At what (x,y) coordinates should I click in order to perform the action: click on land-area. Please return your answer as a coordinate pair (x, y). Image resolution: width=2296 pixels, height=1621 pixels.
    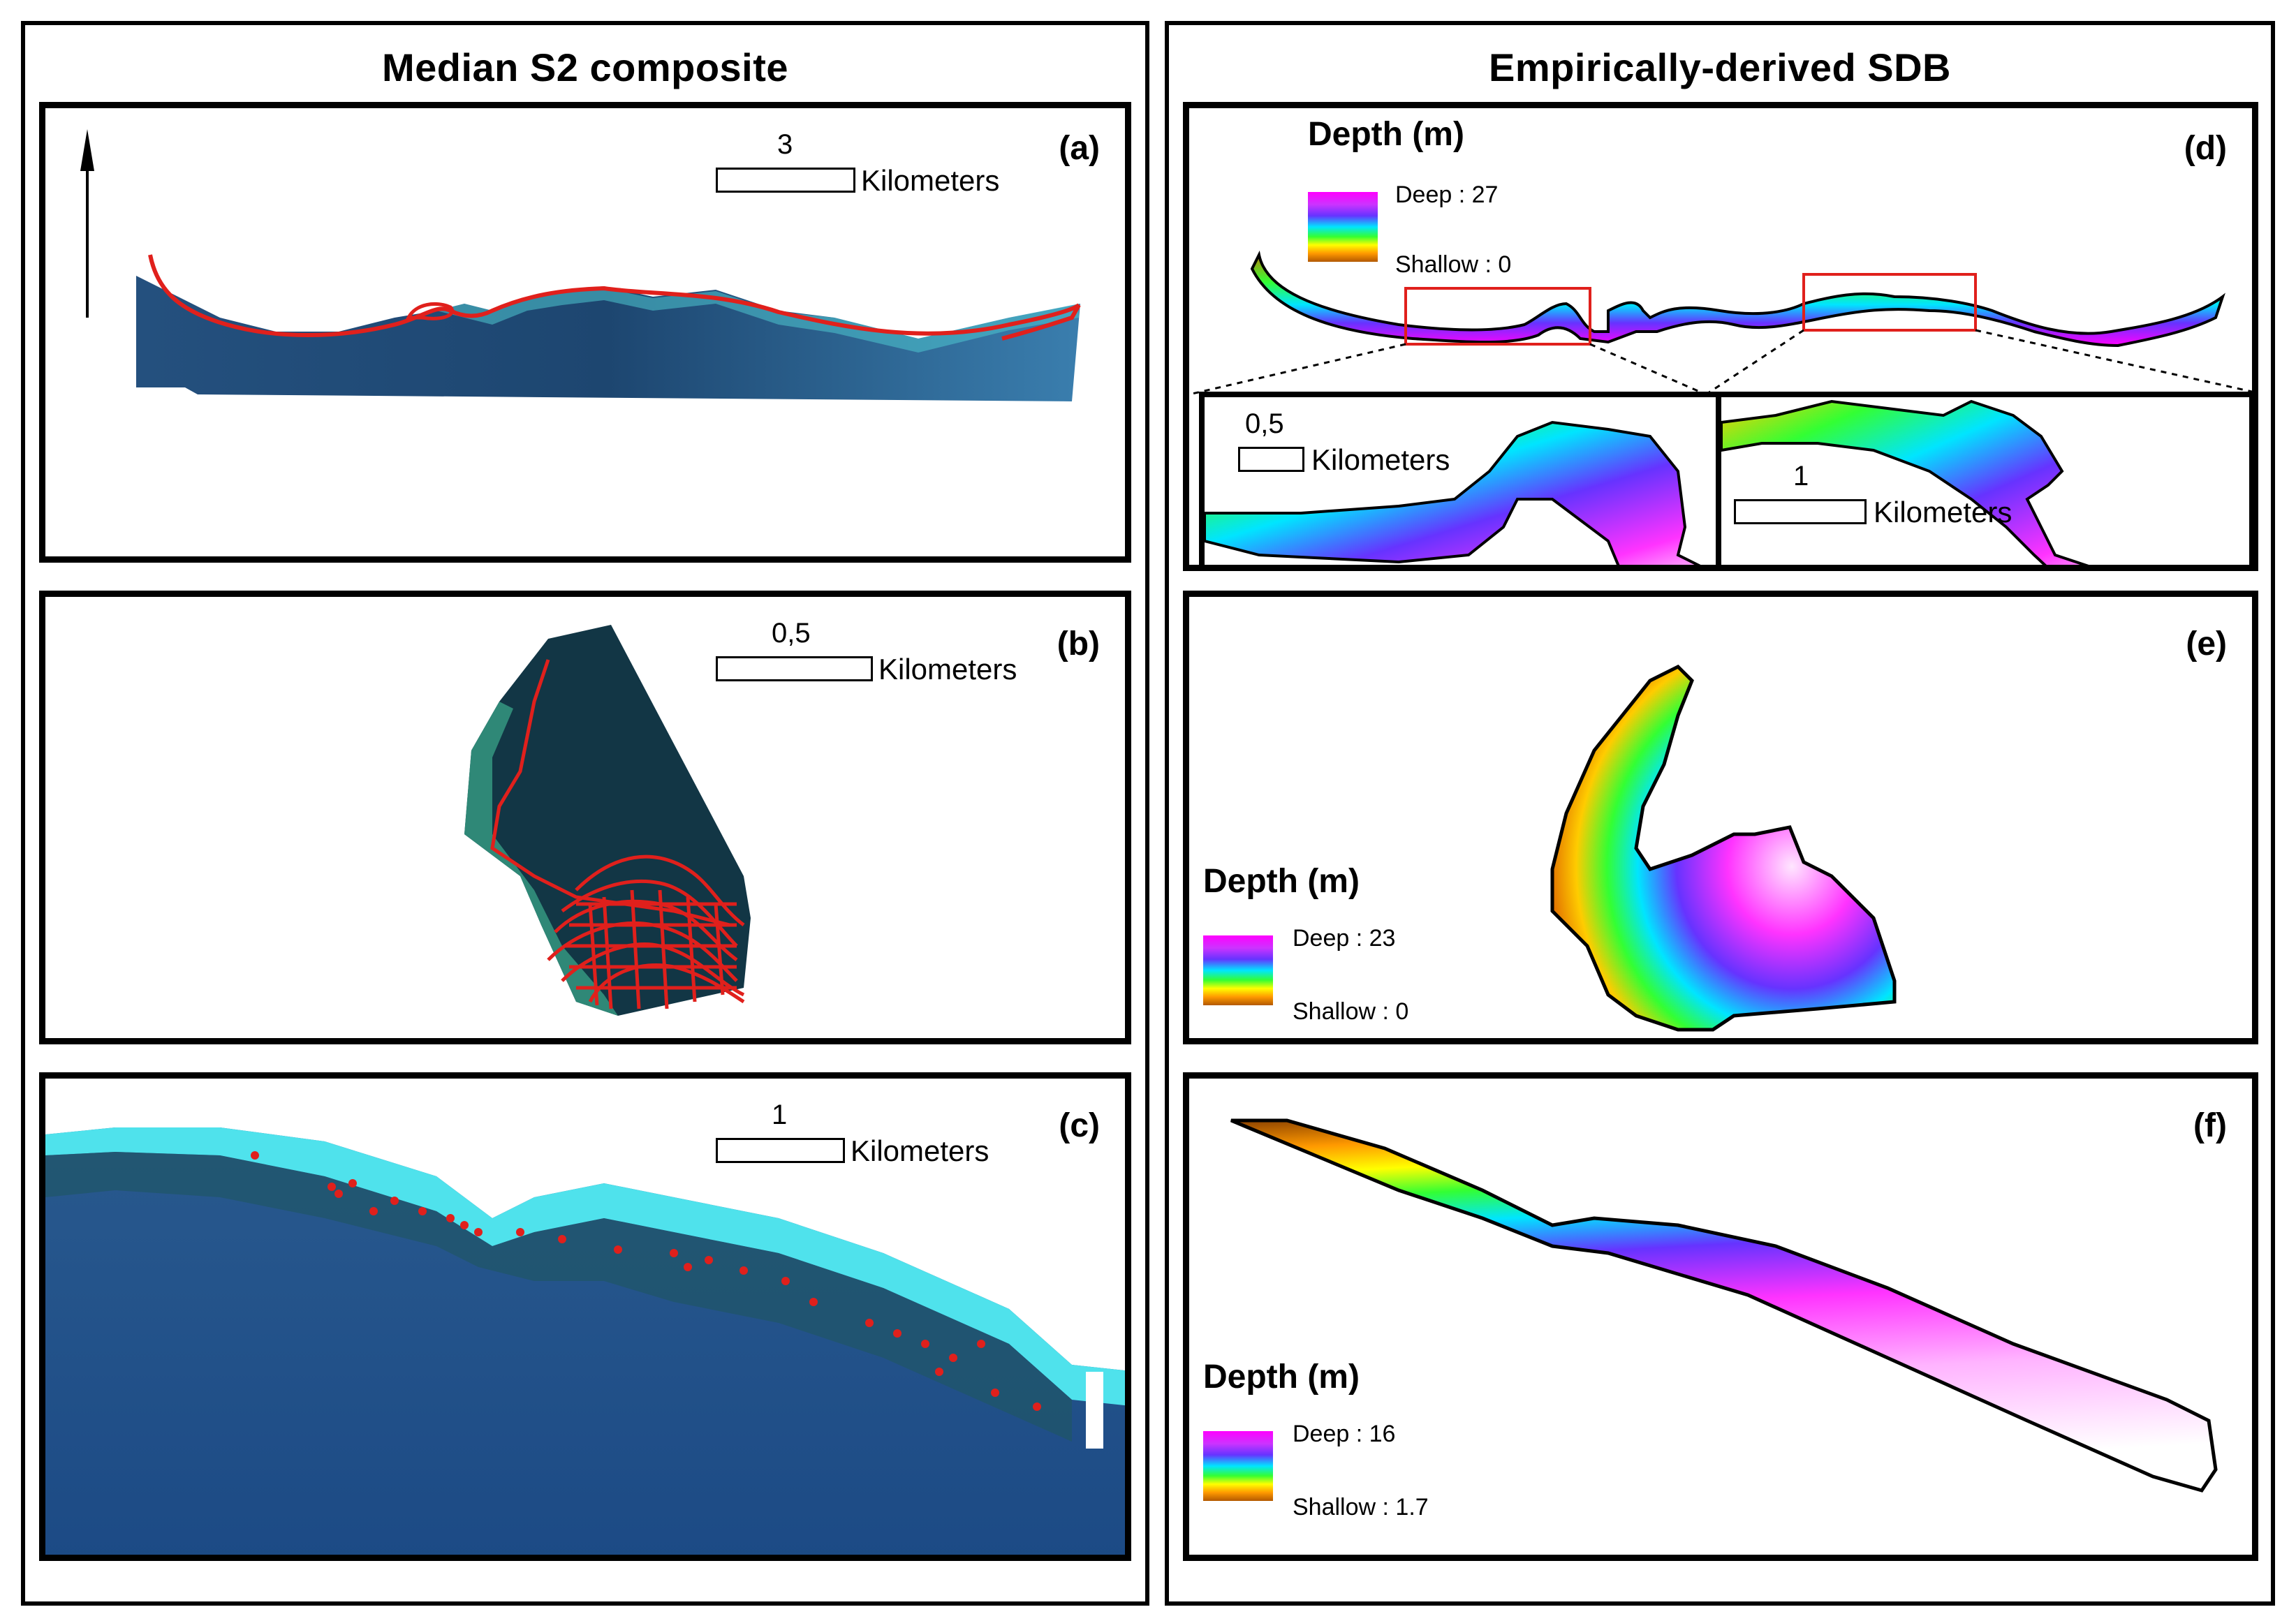
    Looking at the image, I should click on (585, 1225).